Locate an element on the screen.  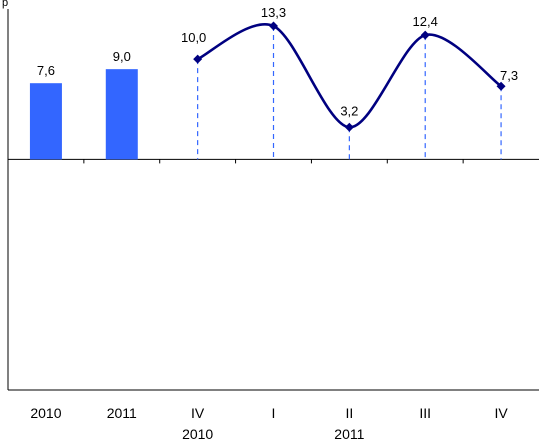
x-tick-sublabel: 2011 is located at coordinates (349, 434).